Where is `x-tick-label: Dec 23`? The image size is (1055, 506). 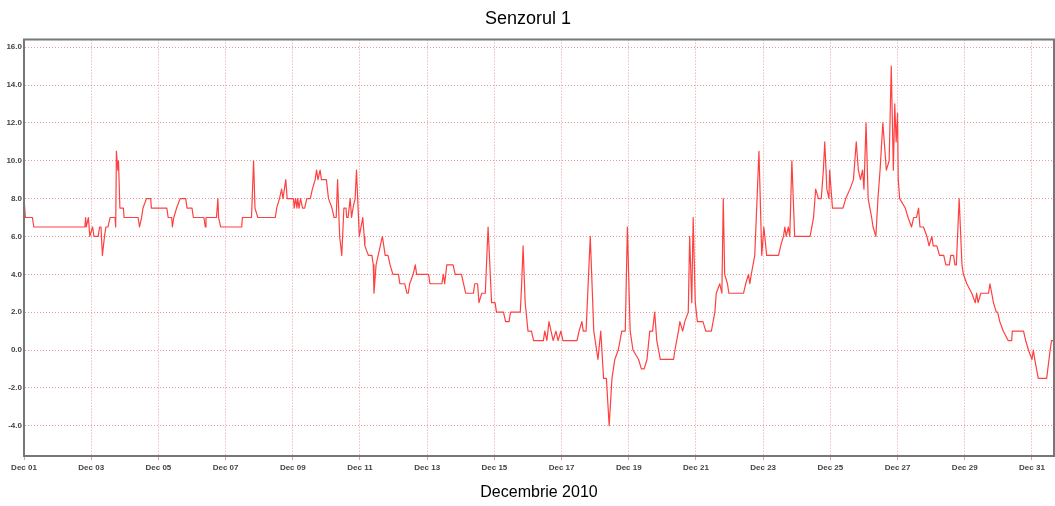 x-tick-label: Dec 23 is located at coordinates (763, 467).